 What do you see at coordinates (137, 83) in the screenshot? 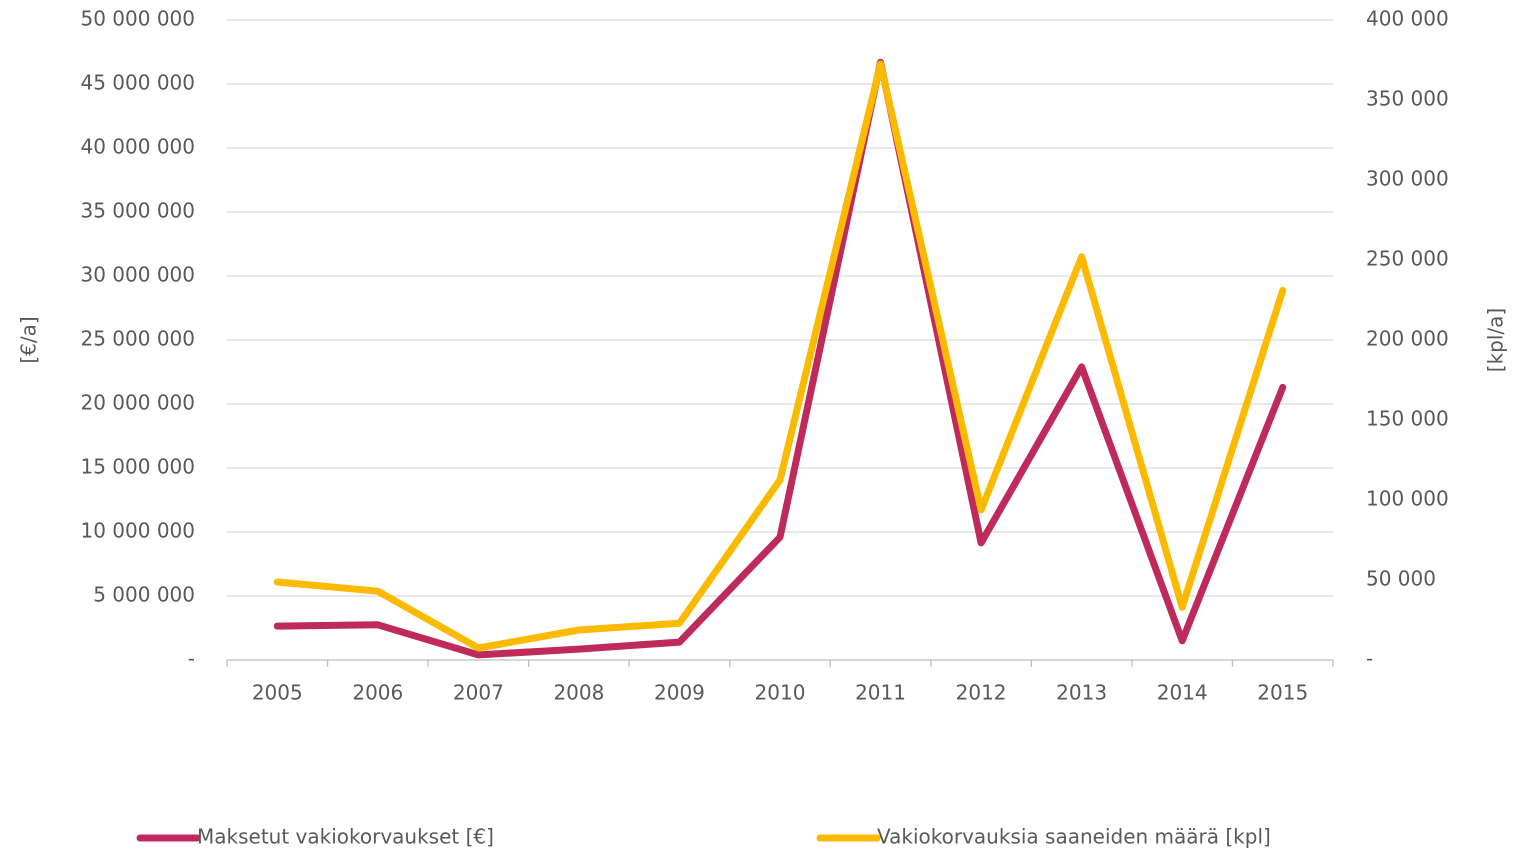
I see `y-tick-label: 45 000 000` at bounding box center [137, 83].